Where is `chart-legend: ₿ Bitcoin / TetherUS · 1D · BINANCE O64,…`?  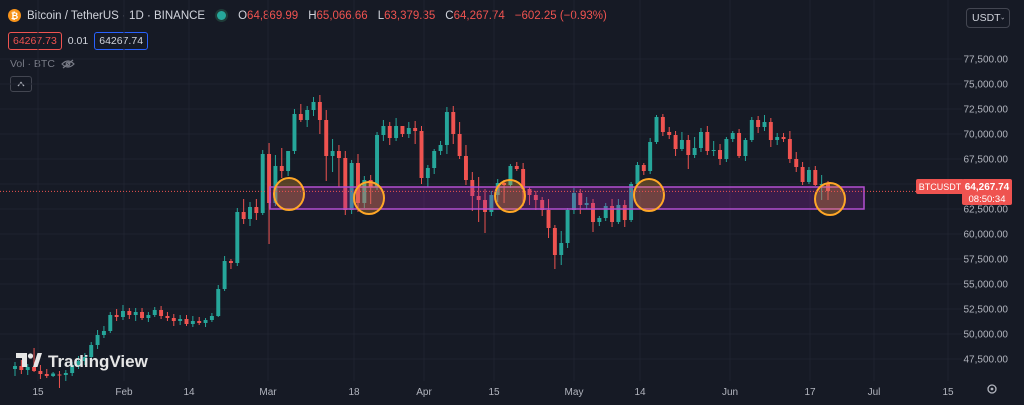 chart-legend: ₿ Bitcoin / TetherUS · 1D · BINANCE O64,… is located at coordinates (309, 15).